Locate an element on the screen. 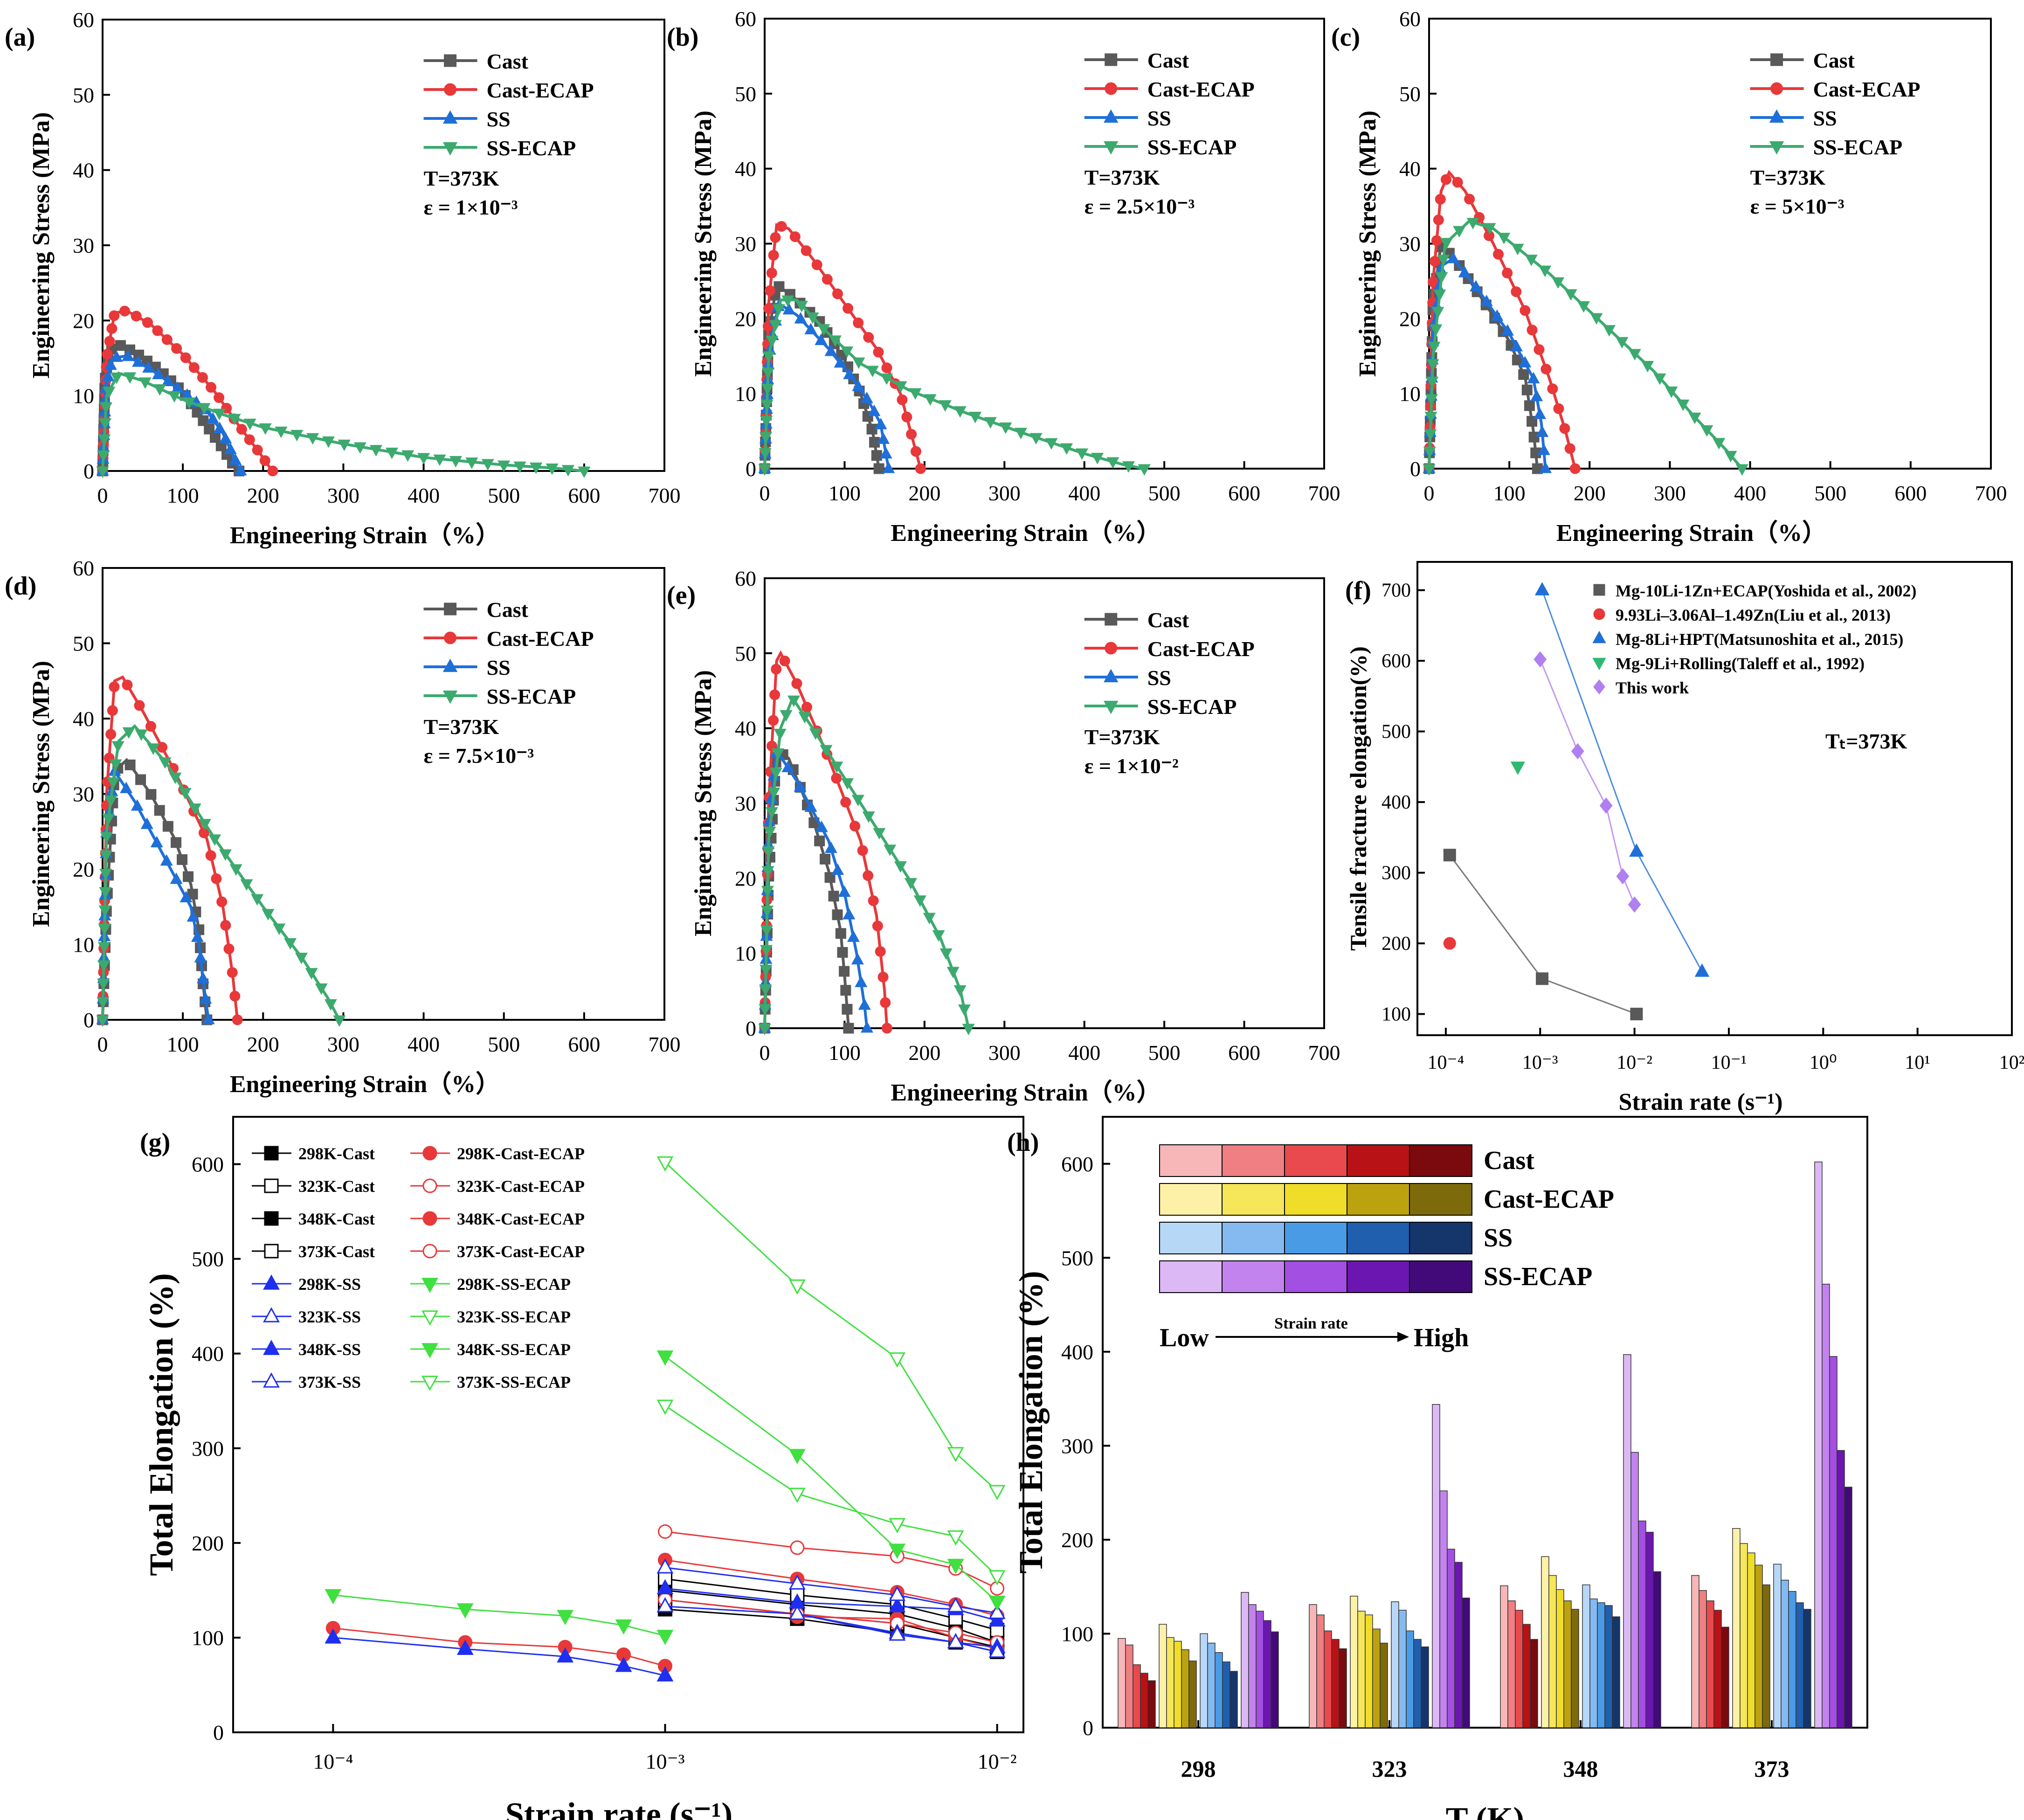  x-tick-label: 10⁻⁴ is located at coordinates (333, 1761).